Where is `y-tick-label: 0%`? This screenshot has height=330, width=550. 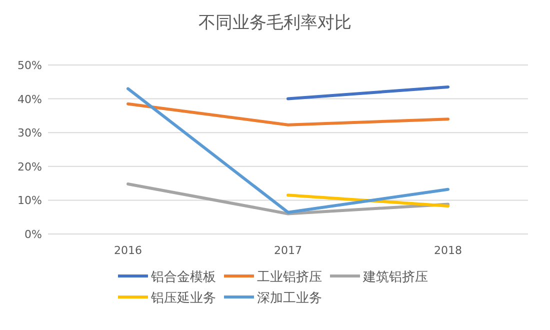 y-tick-label: 0% is located at coordinates (33, 234).